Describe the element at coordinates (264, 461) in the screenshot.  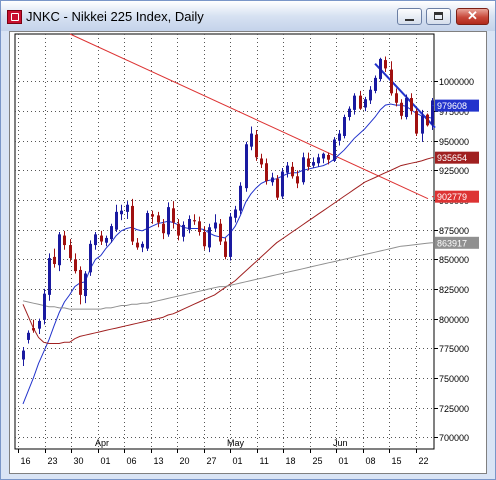
I see `x-tick-label: 11` at that location.